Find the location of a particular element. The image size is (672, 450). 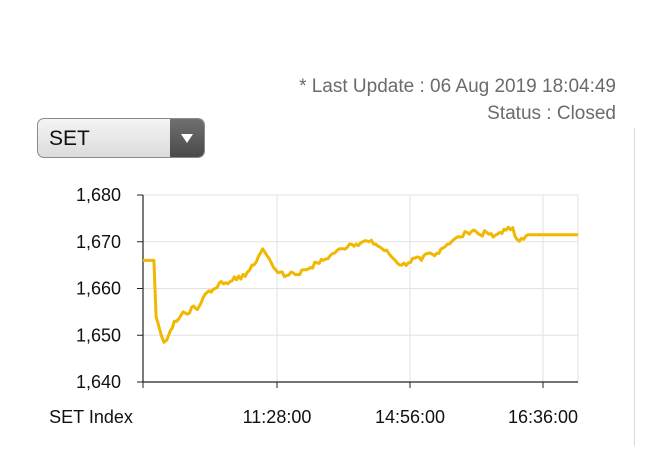

x-axis-series-label: SET Index is located at coordinates (91, 417).